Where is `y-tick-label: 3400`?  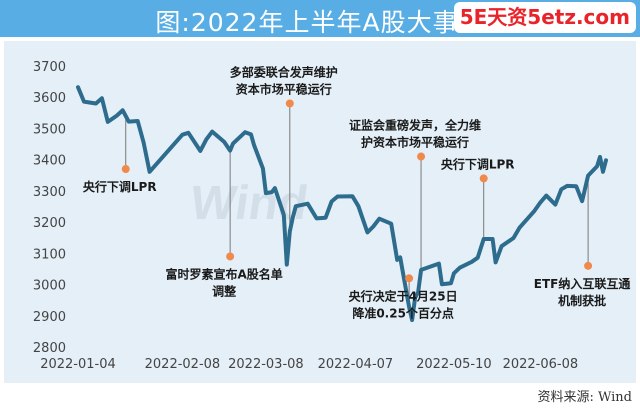
y-tick-label: 3400 is located at coordinates (49, 161).